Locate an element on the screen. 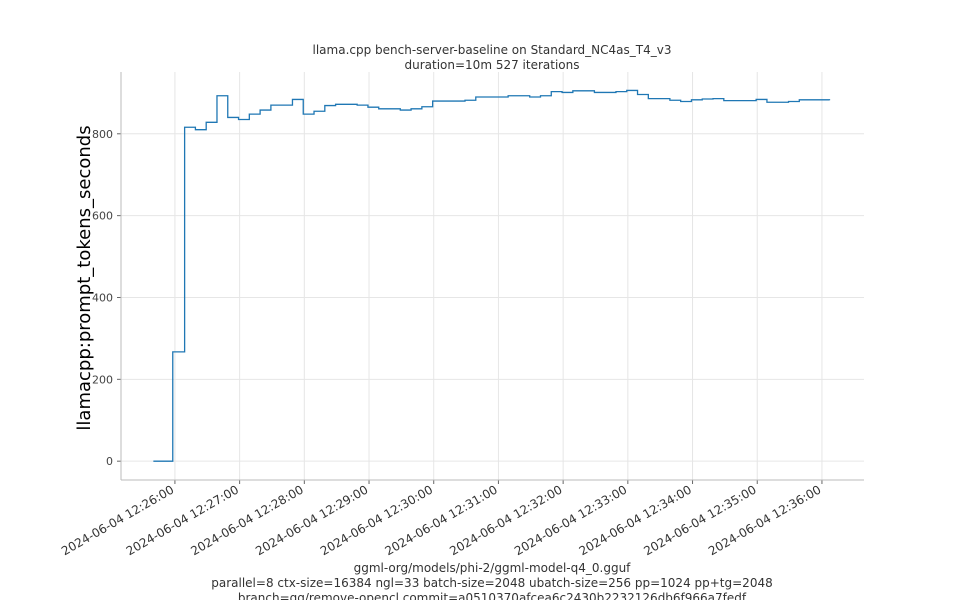  x-tick-label: 2024-06-04 12:26:00 is located at coordinates (117, 520).